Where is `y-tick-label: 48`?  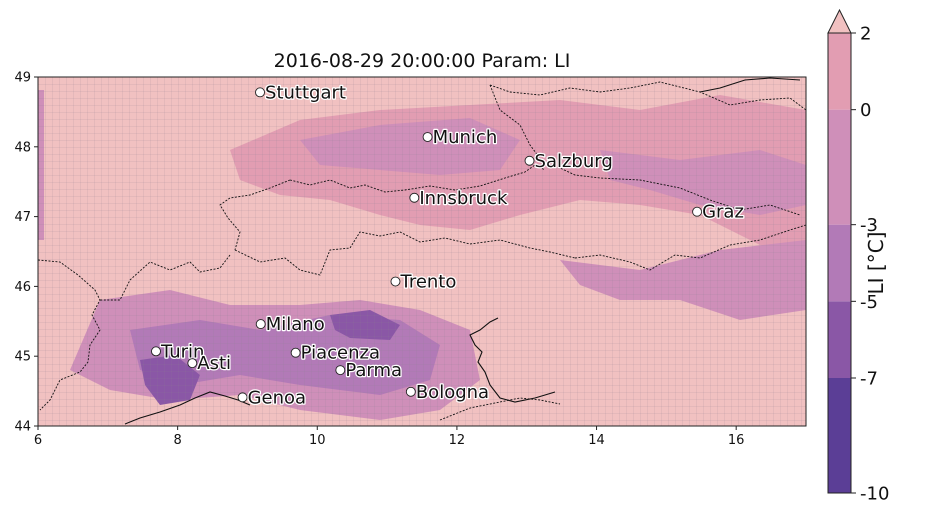
y-tick-label: 48 is located at coordinates (22, 147).